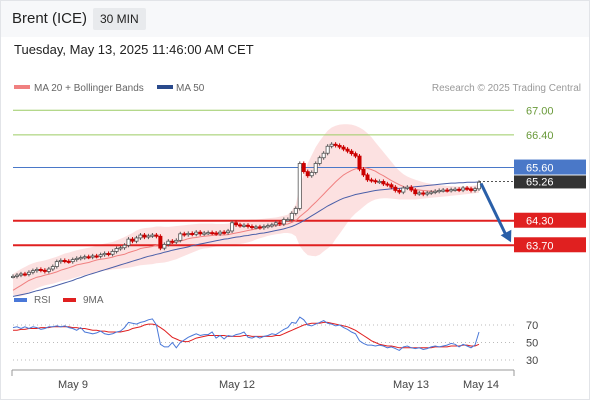 This screenshot has height=400, width=590. I want to click on ma20-legend-label: MA 20 + Bollinger Bands, so click(89, 88).